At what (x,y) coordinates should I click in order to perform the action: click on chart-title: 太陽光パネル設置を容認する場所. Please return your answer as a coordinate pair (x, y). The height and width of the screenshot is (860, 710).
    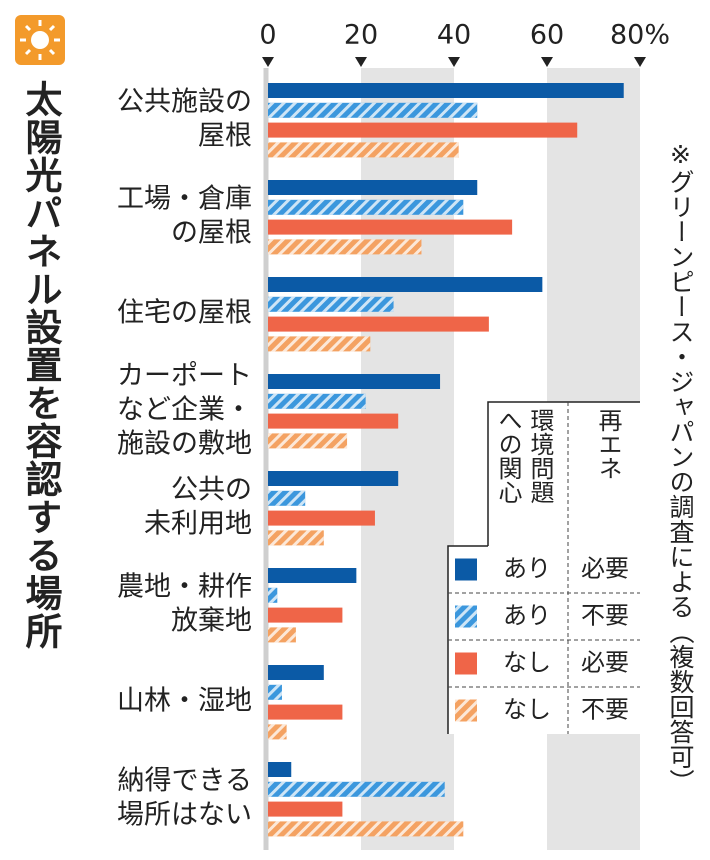
    Looking at the image, I should click on (40, 365).